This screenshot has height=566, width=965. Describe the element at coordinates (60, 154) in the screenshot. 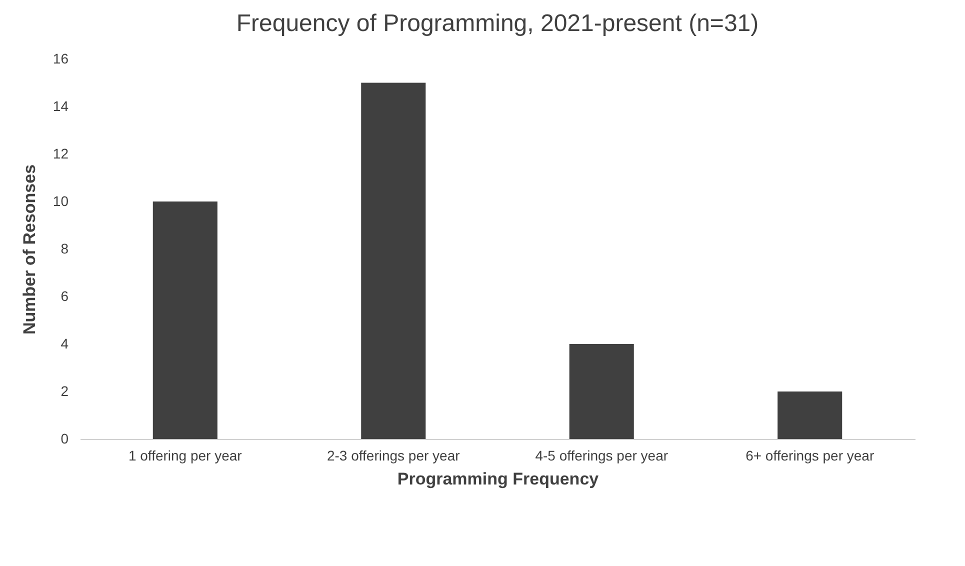

I see `y-tick-label: 12` at that location.